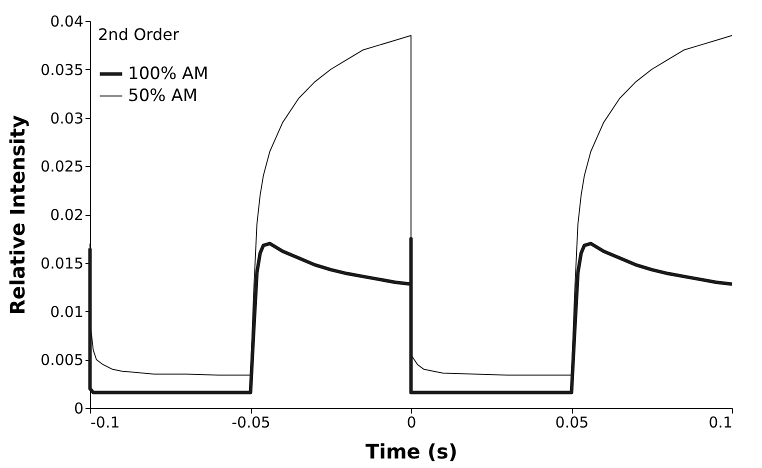  Describe the element at coordinates (67, 311) in the screenshot. I see `y-tick-label: 0.01` at that location.